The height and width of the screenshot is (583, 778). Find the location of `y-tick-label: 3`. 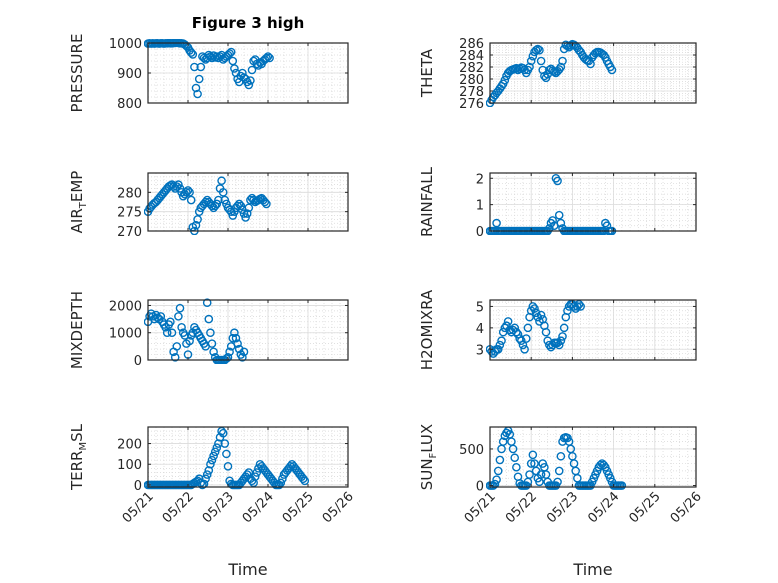

y-tick-label: 3 is located at coordinates (480, 350).